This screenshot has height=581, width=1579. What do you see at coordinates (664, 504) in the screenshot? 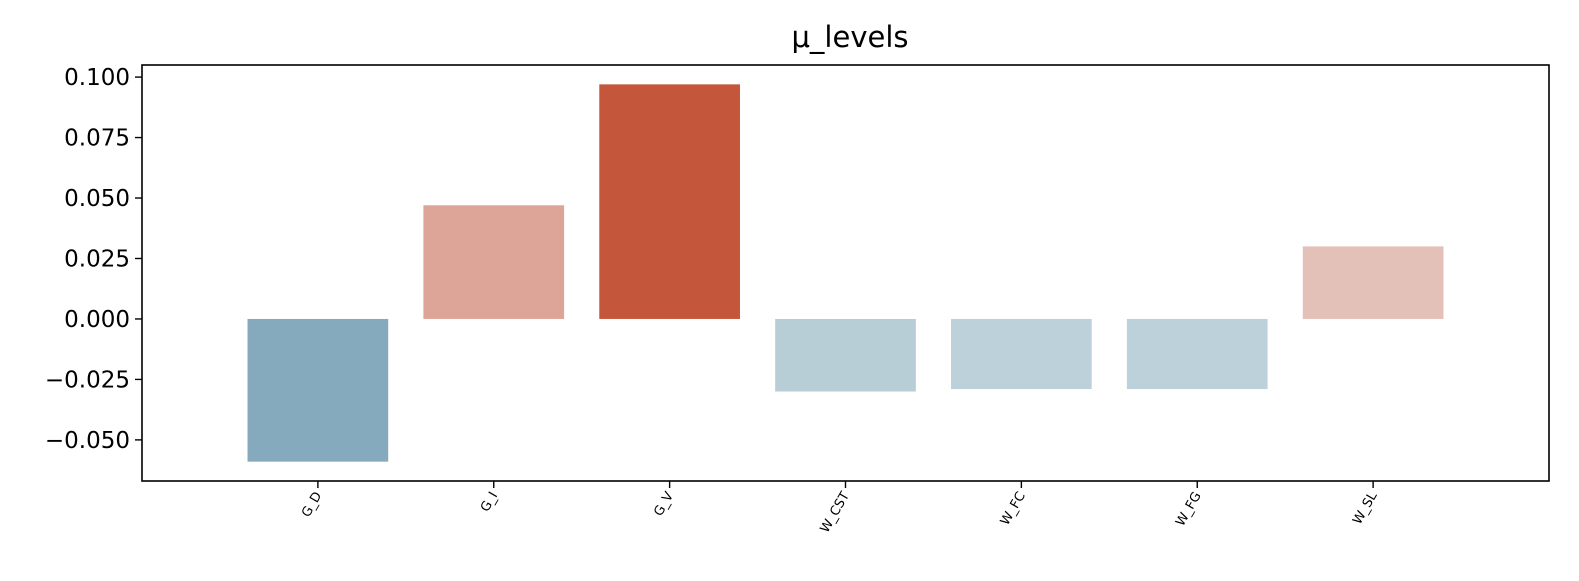
I see `x-tick-label: G_V` at bounding box center [664, 504].